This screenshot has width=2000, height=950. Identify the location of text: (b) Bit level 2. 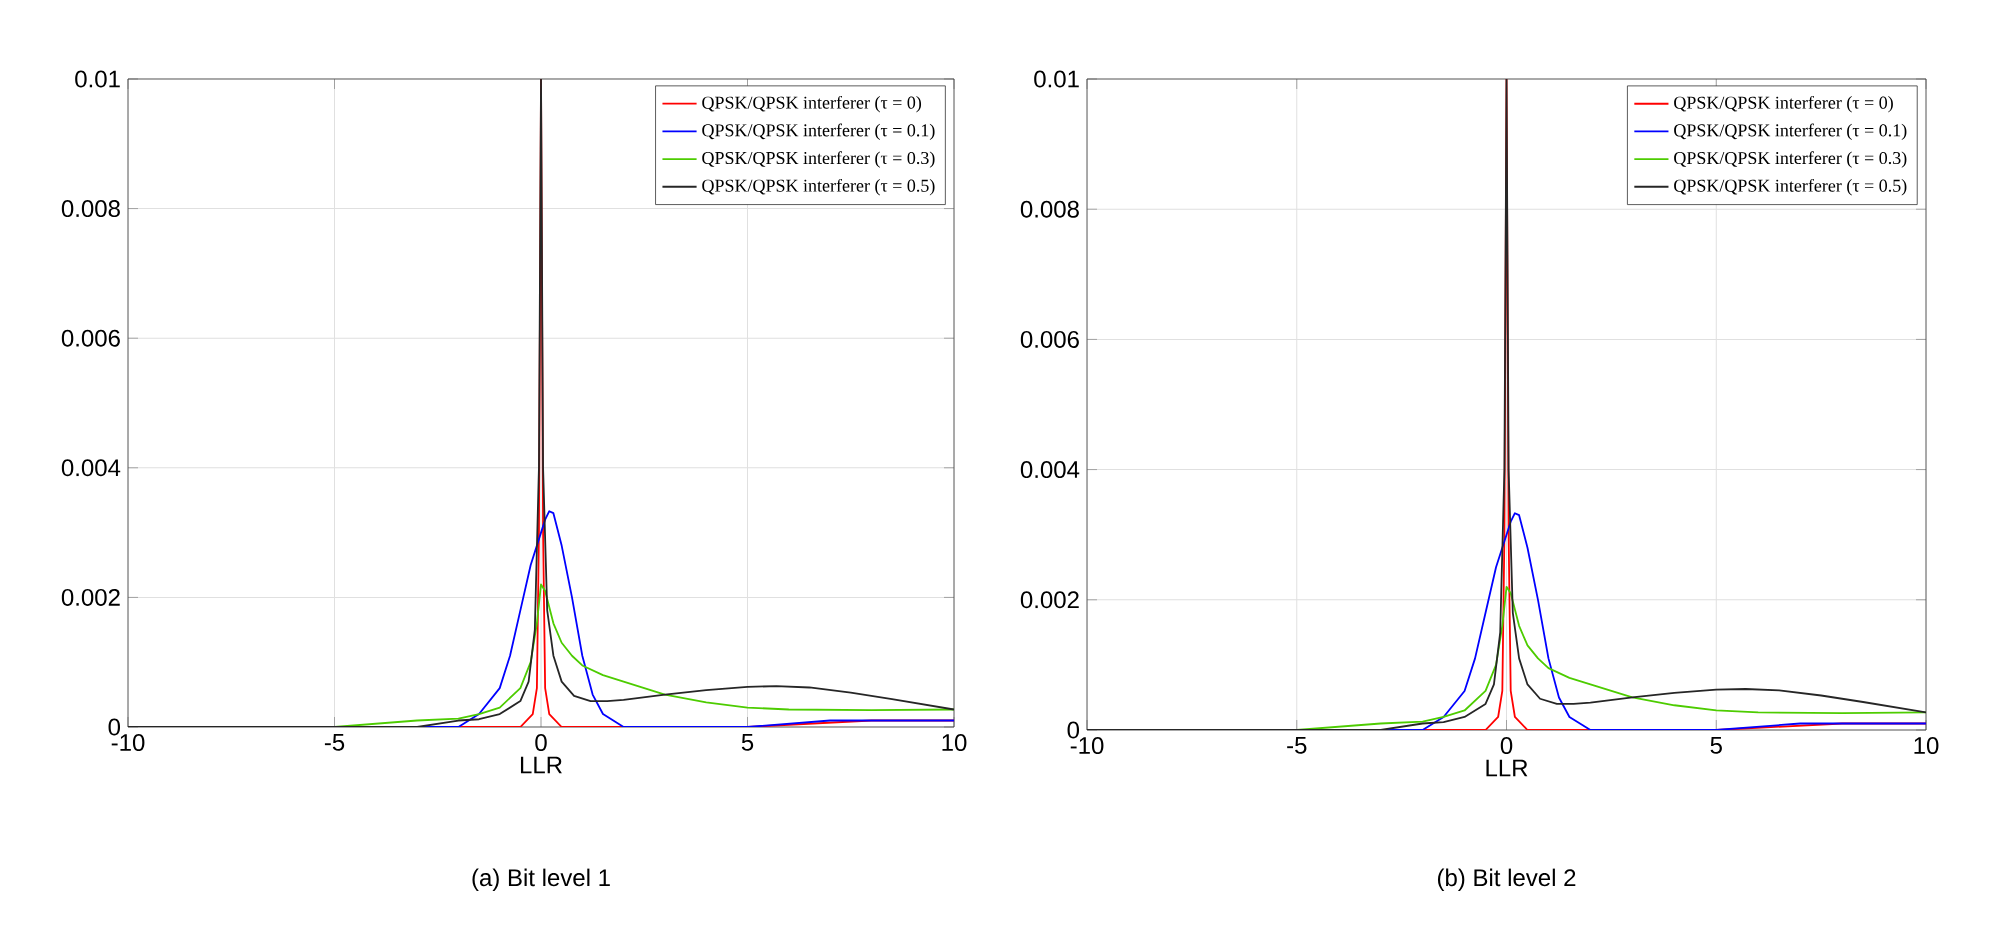
(1506, 879).